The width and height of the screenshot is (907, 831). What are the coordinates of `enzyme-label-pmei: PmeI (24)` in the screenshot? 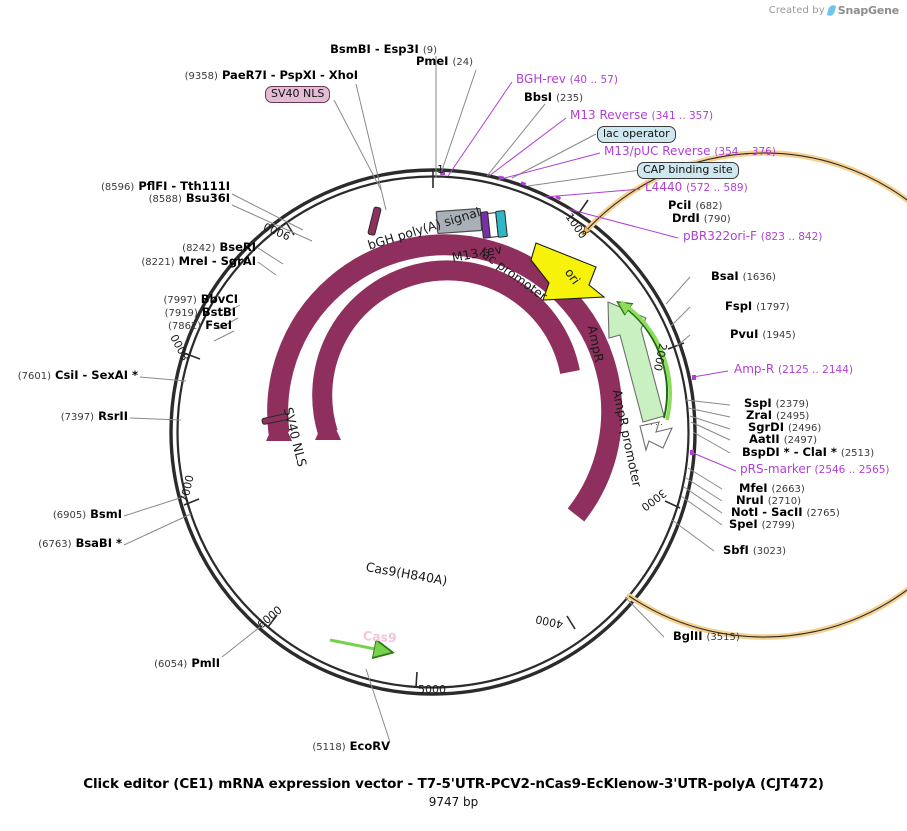 It's located at (444, 62).